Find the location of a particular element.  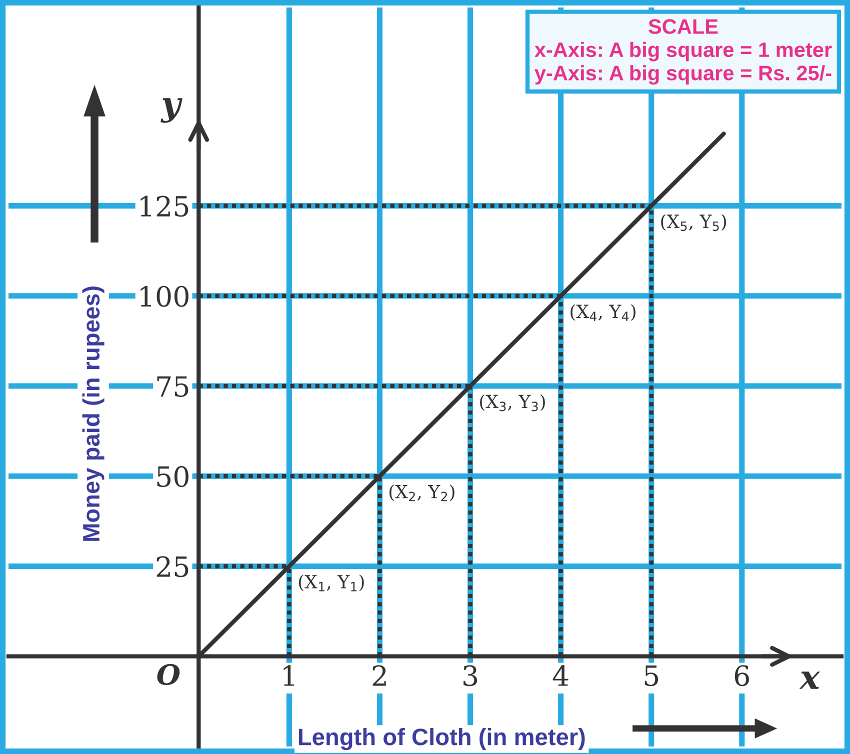

annotation: (X$_{4}$, Y$_{4}$) is located at coordinates (603, 312).